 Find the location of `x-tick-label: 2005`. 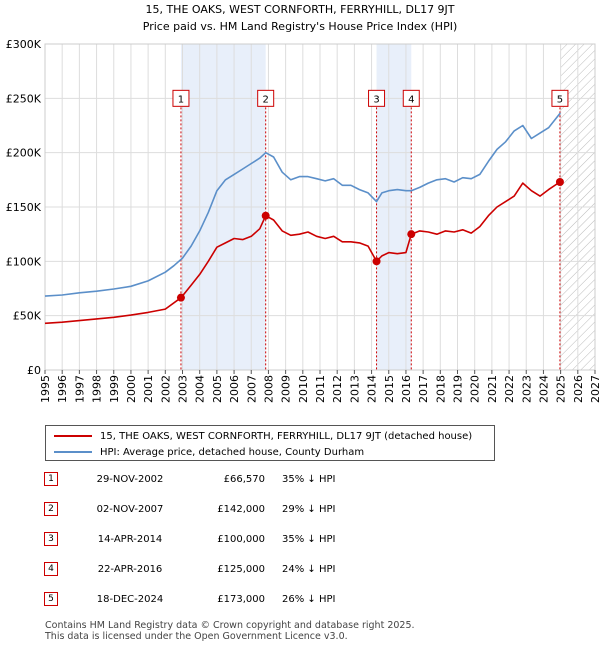

x-tick-label: 2005 is located at coordinates (217, 389).